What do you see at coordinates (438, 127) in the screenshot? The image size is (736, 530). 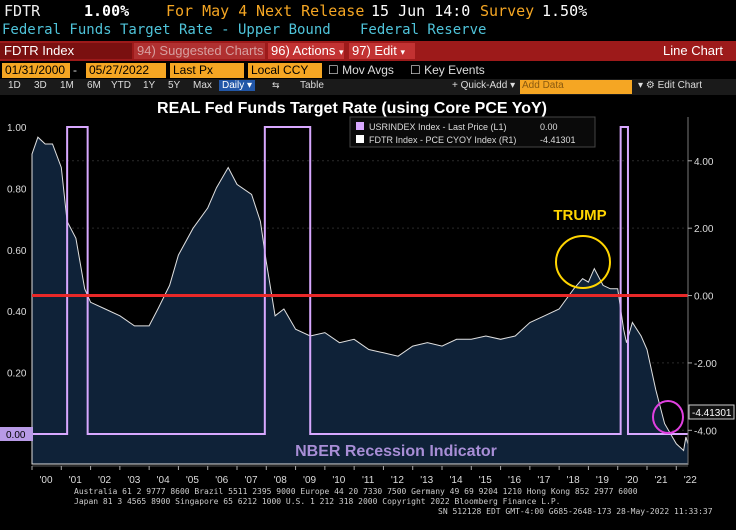 I see `legend-label-usrindex: USRINDEX Index - Last Price (L1)` at bounding box center [438, 127].